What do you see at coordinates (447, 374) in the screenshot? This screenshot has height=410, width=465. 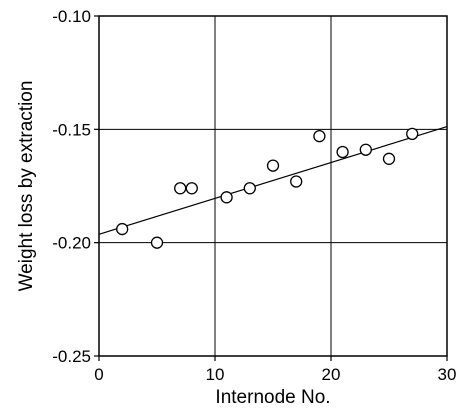 I see `x-tick-label: 30` at bounding box center [447, 374].